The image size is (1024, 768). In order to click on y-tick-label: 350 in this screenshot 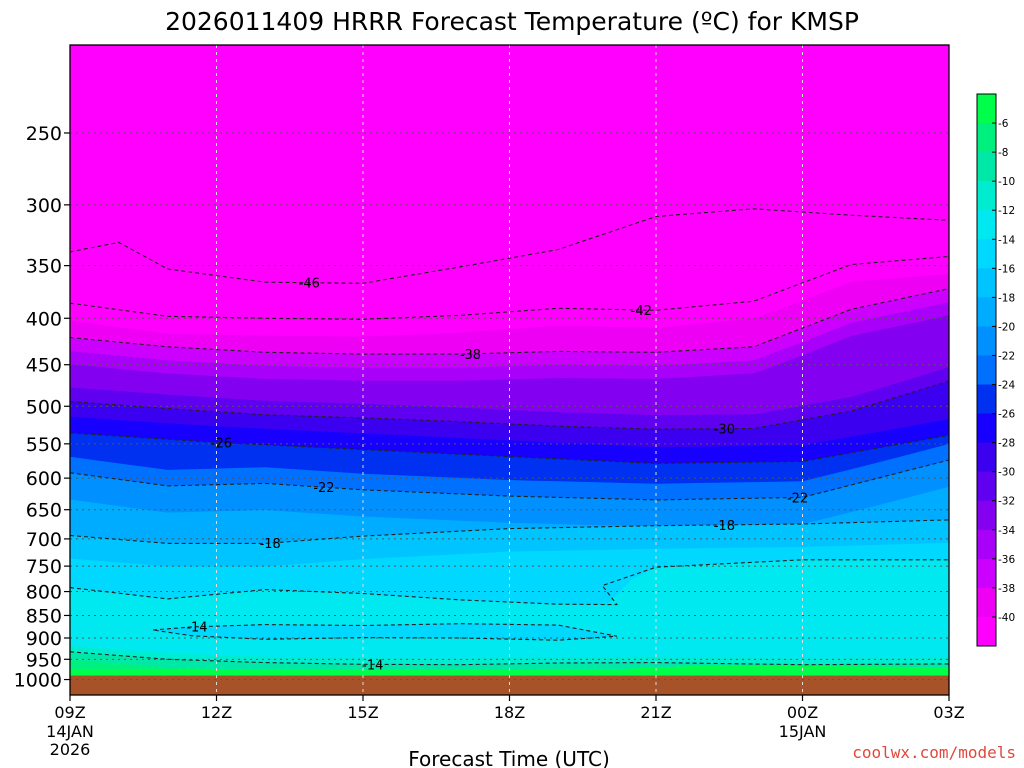, I will do `click(44, 267)`.